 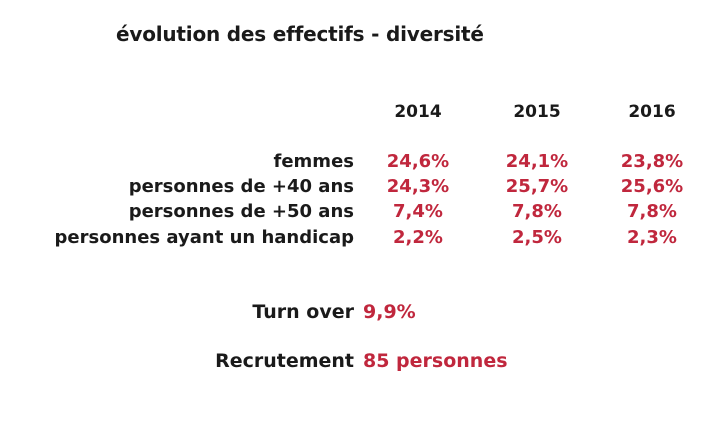 I want to click on table-row: femmes 24,6% 24,1% 23,8%, so click(x=351, y=164).